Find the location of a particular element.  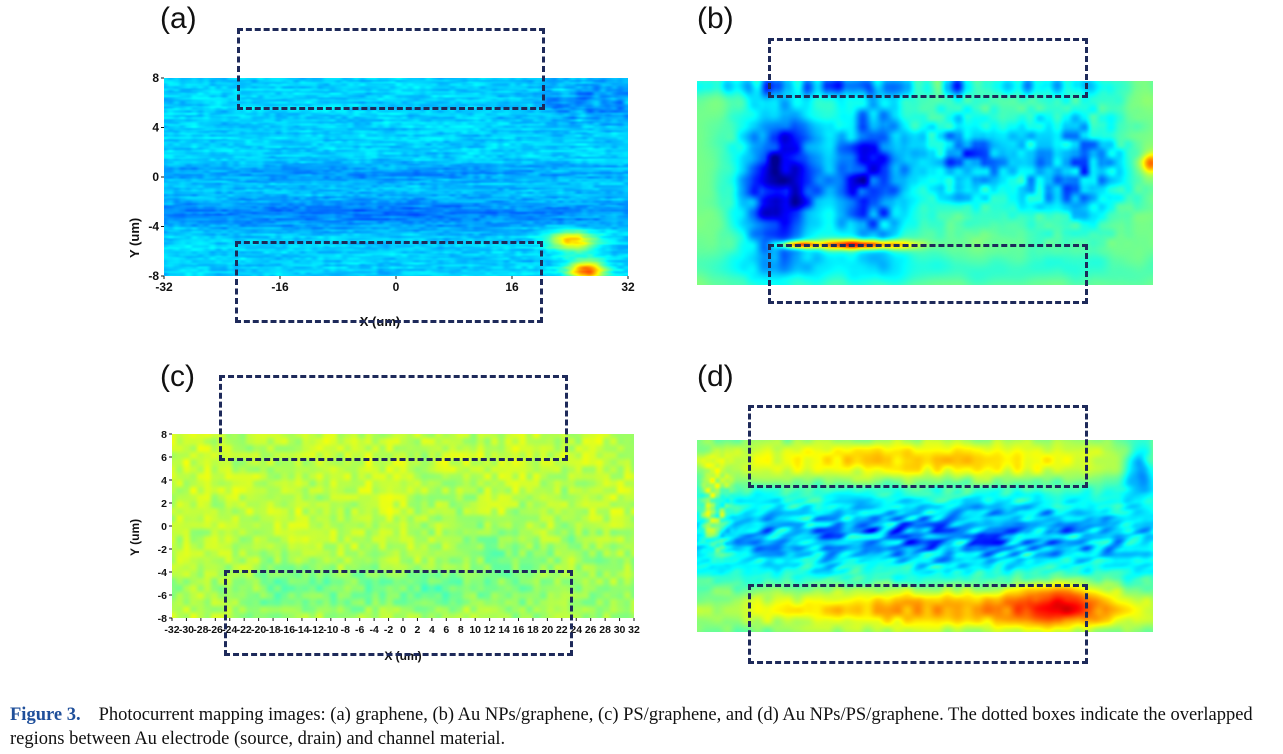

figure-label: Figure 3. is located at coordinates (45, 715).